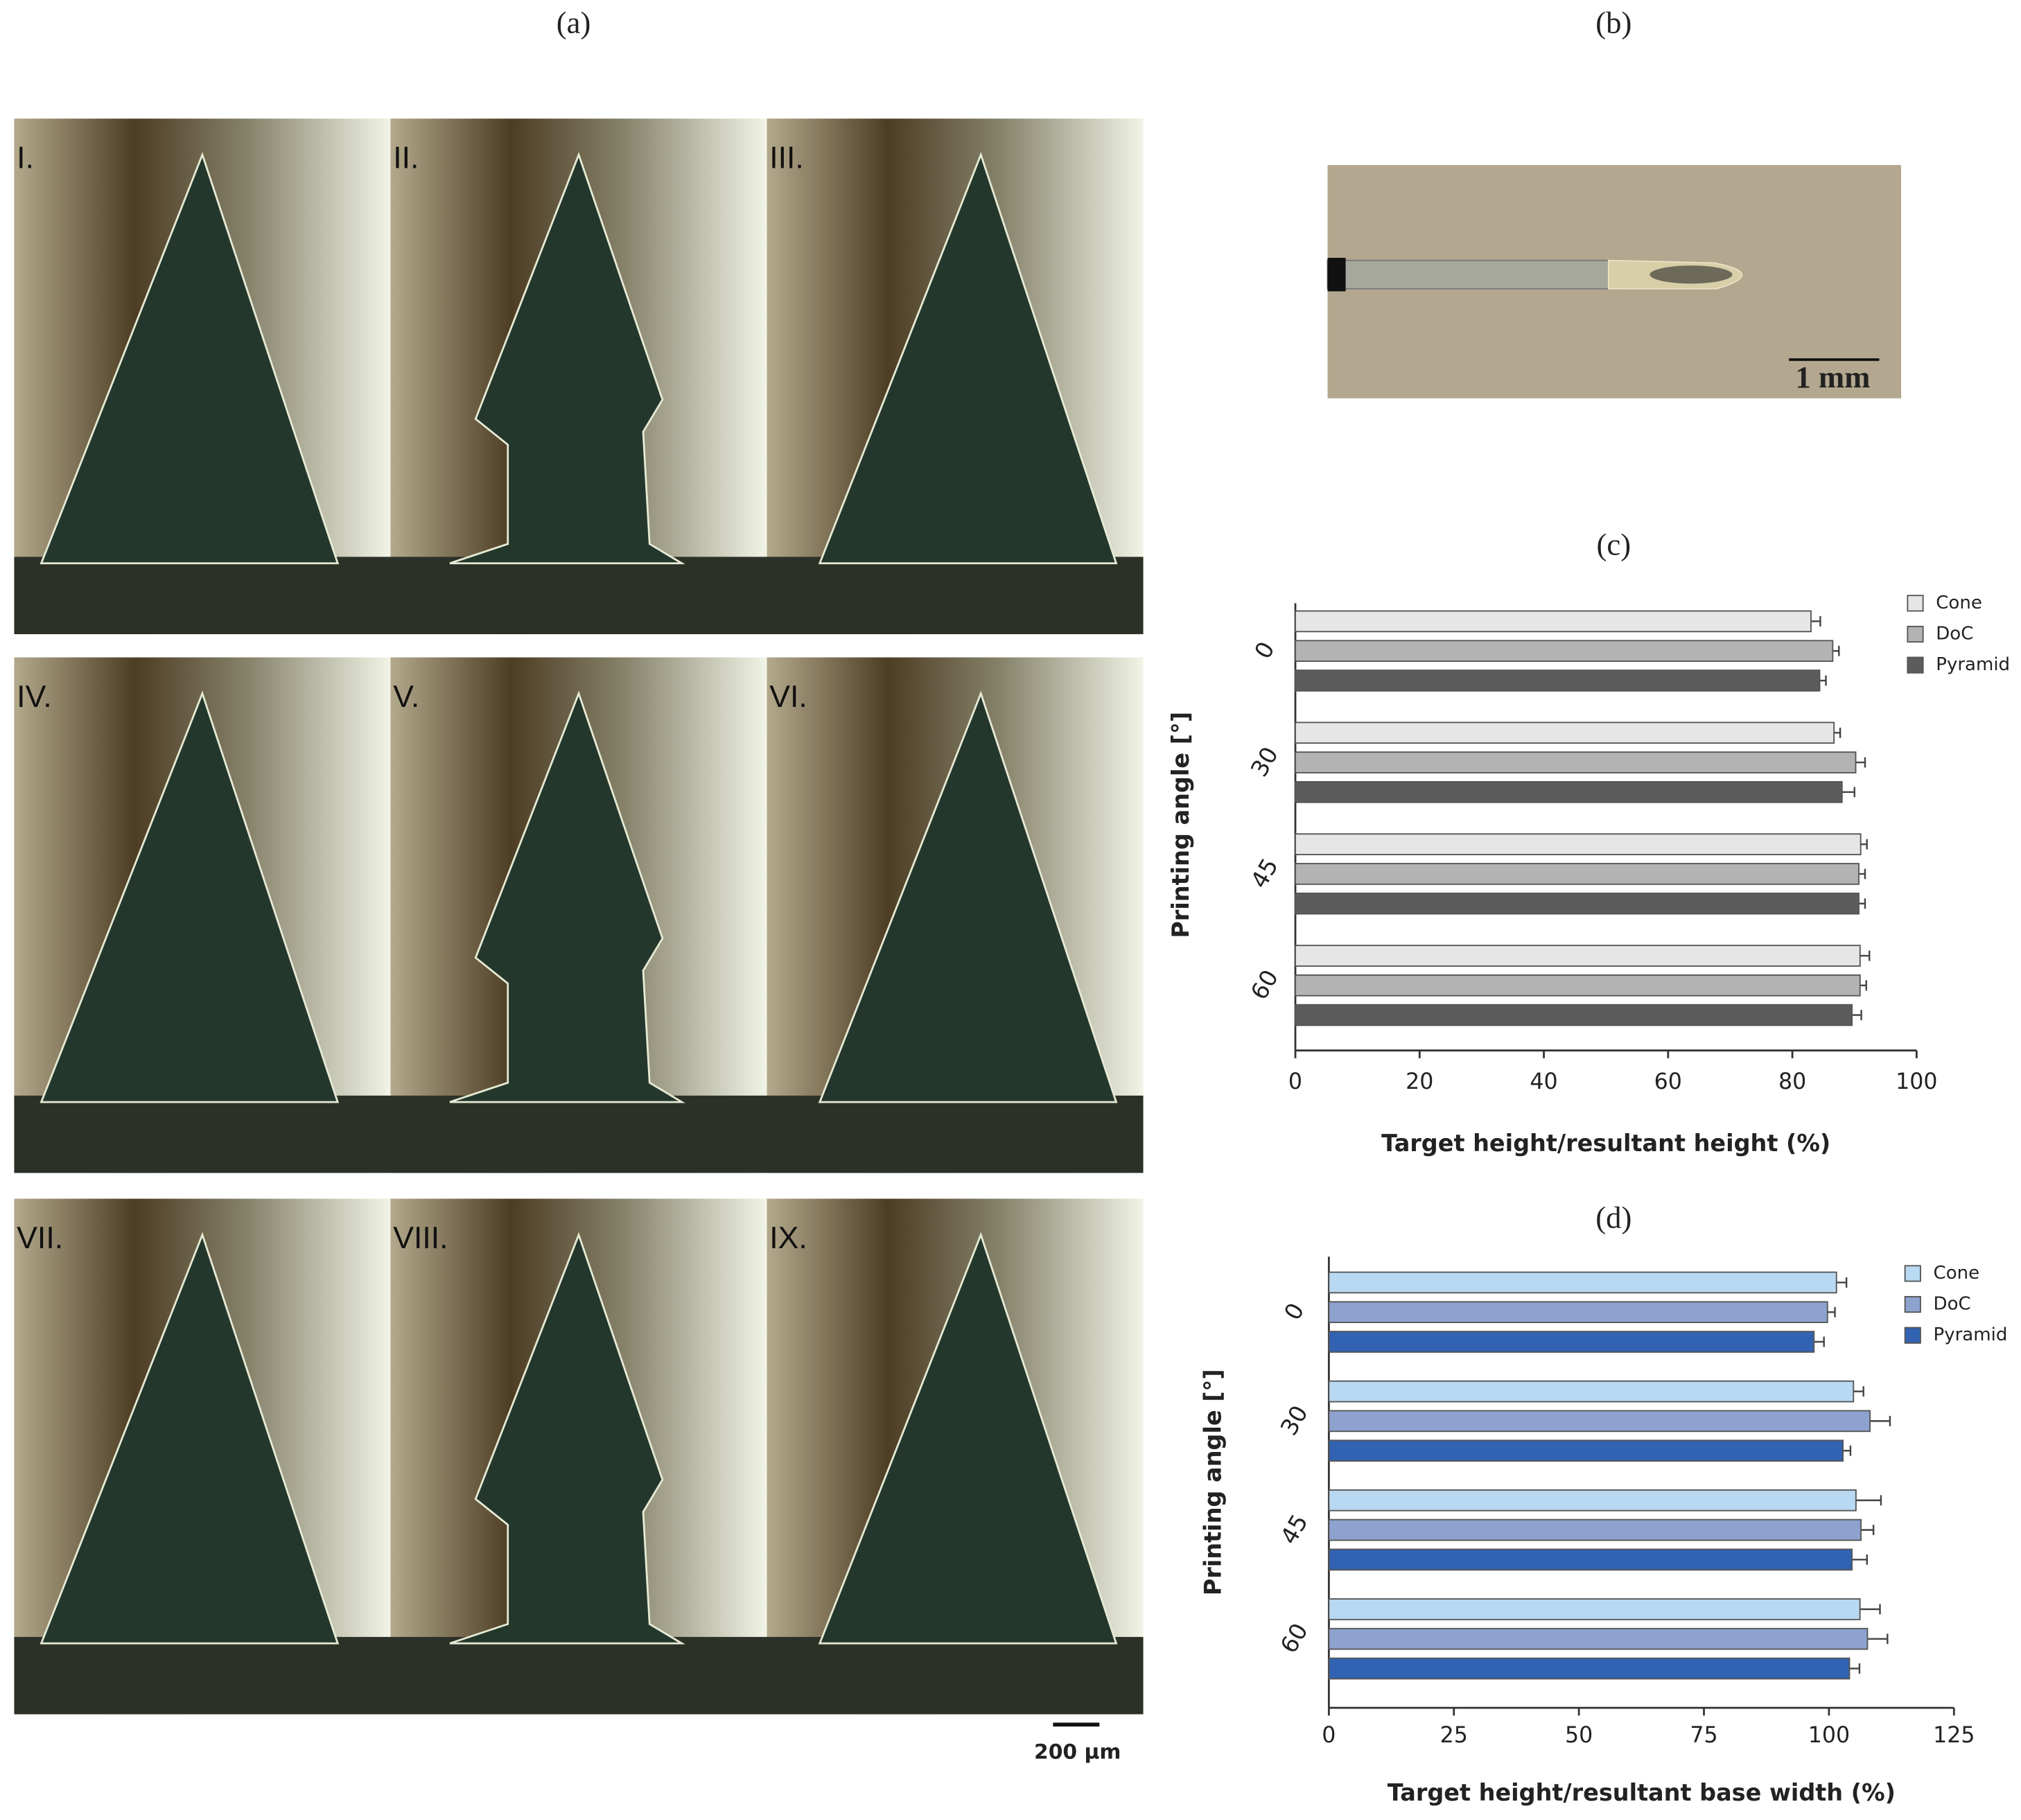 The width and height of the screenshot is (2021, 1820). I want to click on needle-bevel, so click(1692, 274).